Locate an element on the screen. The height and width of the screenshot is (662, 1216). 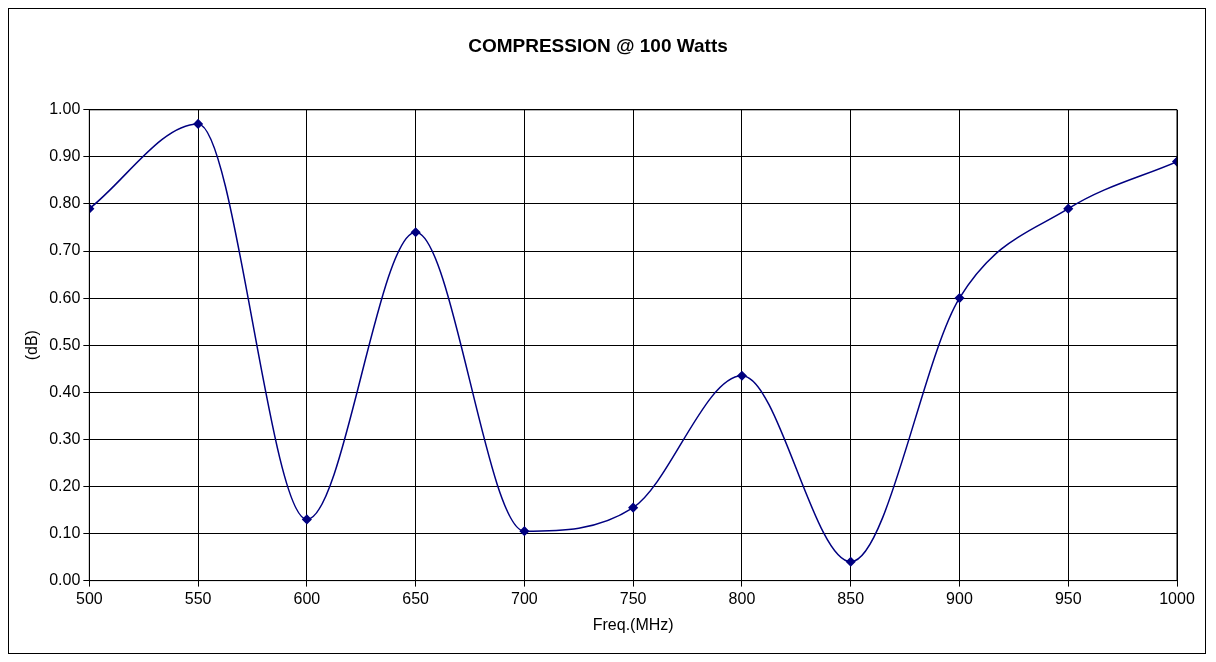
y-tick-label: 0.70 is located at coordinates (65, 250).